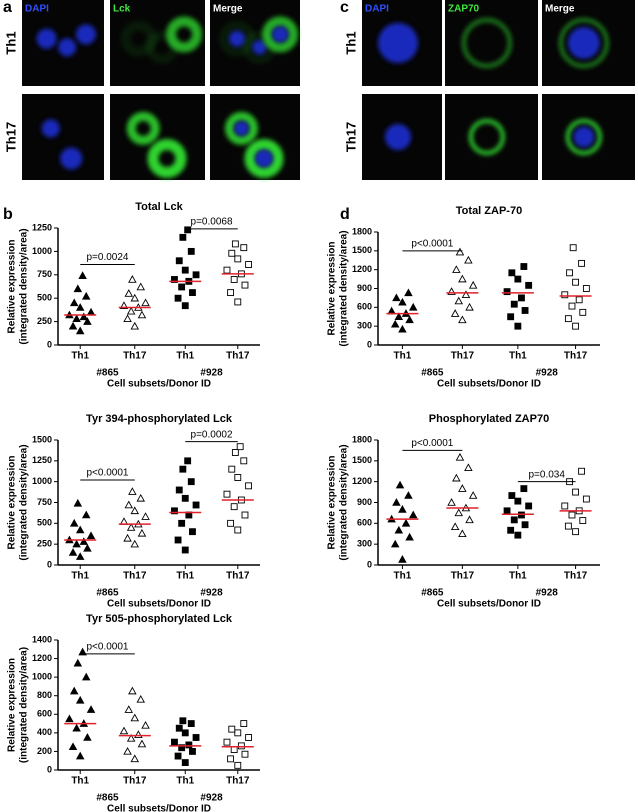  What do you see at coordinates (362, 460) in the screenshot?
I see `y-tick-label: 1500` at bounding box center [362, 460].